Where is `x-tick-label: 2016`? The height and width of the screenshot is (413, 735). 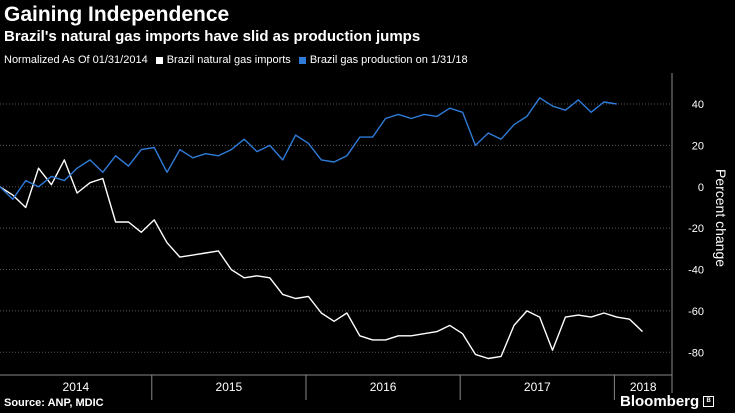
x-tick-label: 2016 is located at coordinates (383, 387).